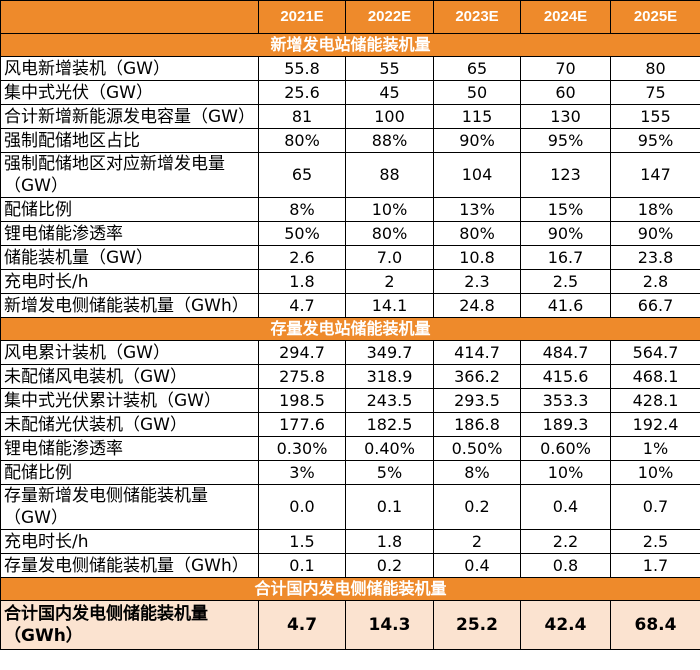 The height and width of the screenshot is (670, 700). Describe the element at coordinates (389, 424) in the screenshot. I see `cell: 182.5` at that location.